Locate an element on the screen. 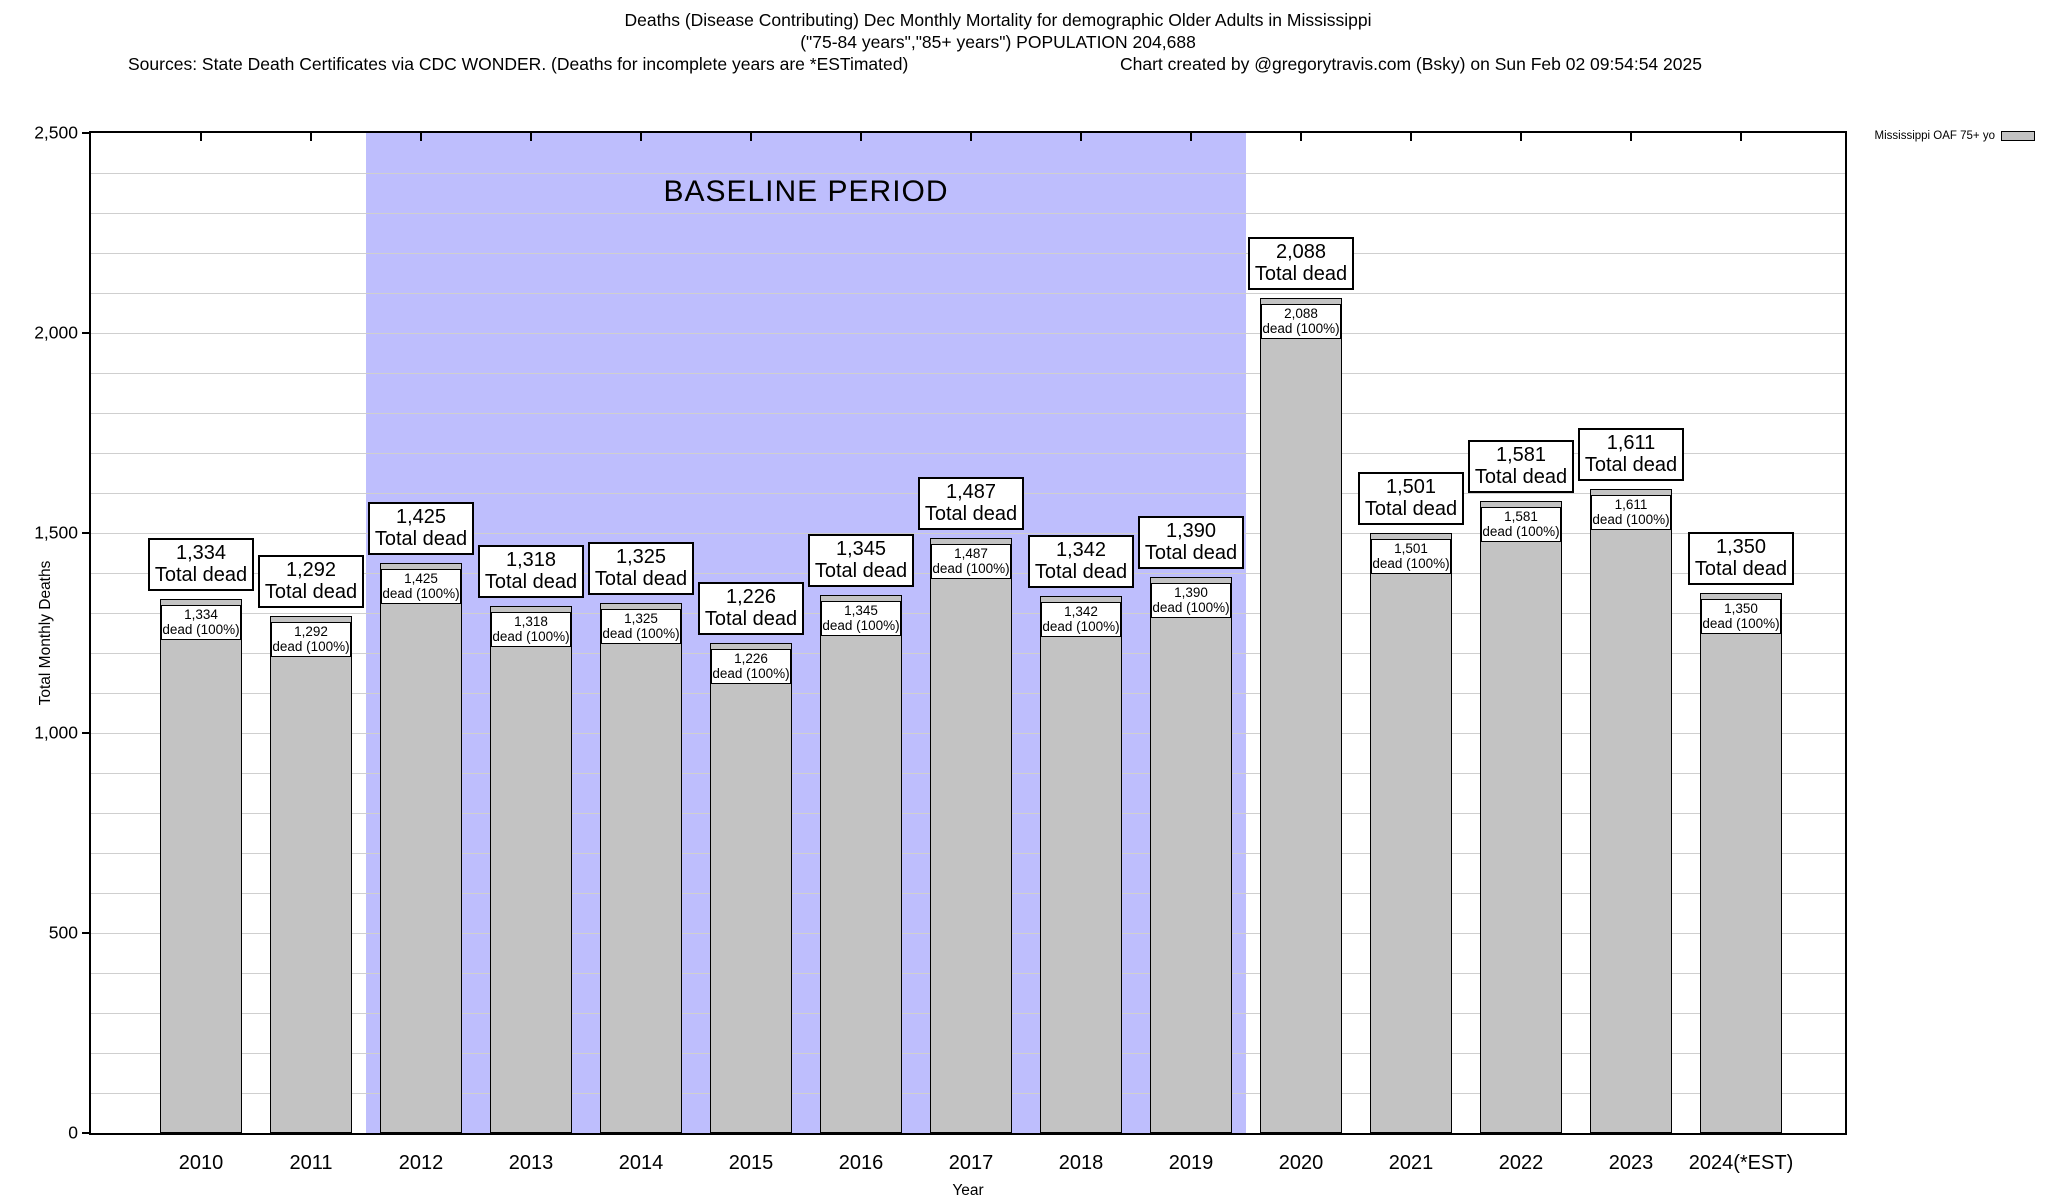  bar-total-value: 2,088 is located at coordinates (1301, 251).